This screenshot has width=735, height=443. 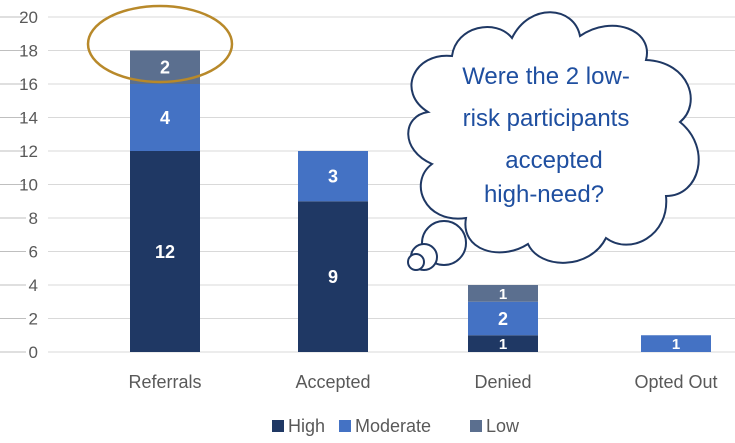 I want to click on x-axis-labels: Referrals Accepted Denied Opted Out, so click(x=422, y=382).